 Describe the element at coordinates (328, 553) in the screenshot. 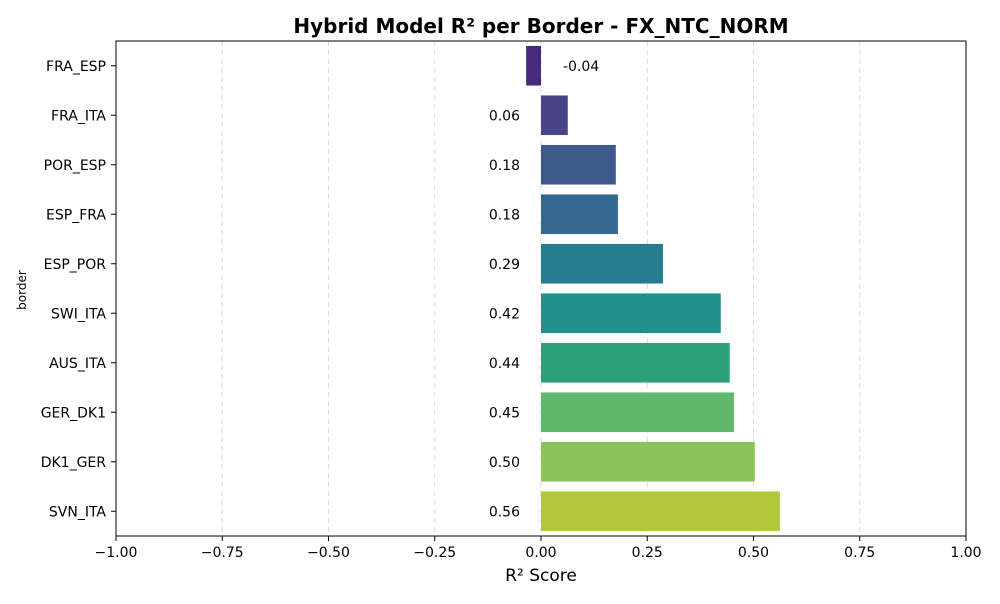

I see `x-tick-label: −0.50` at that location.